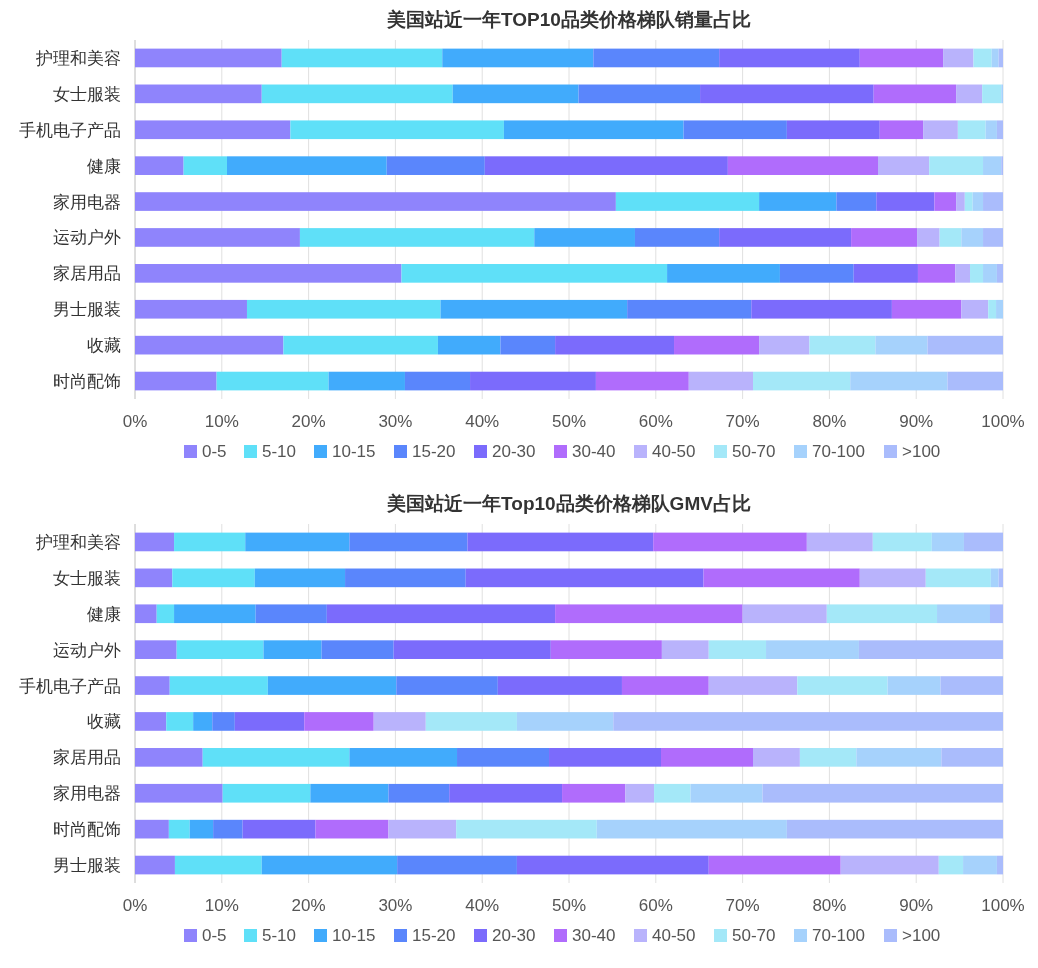  Describe the element at coordinates (308, 905) in the screenshot. I see `x-tick-label: 20%` at that location.